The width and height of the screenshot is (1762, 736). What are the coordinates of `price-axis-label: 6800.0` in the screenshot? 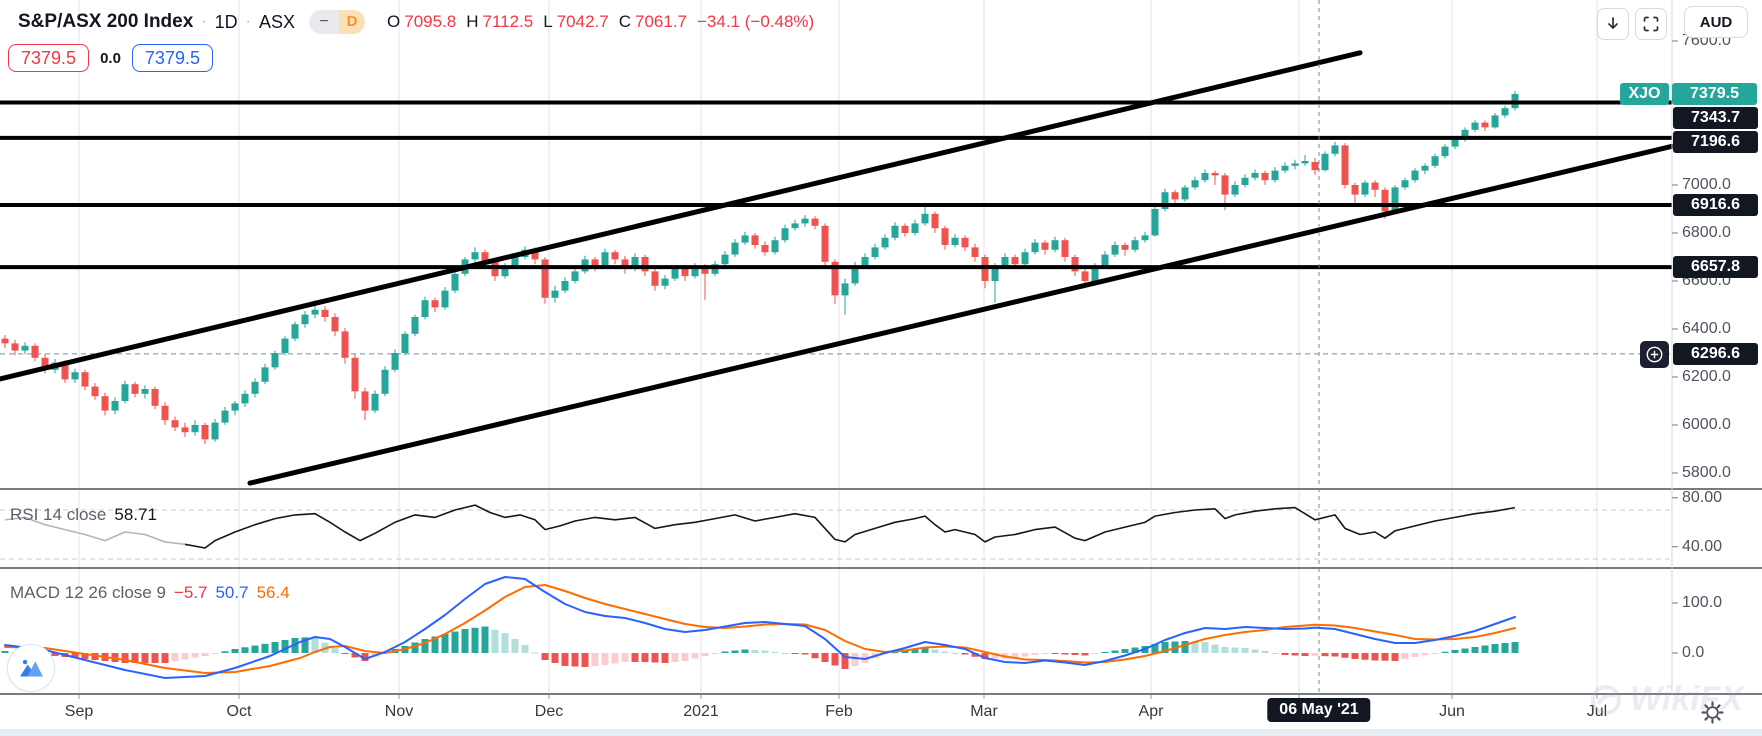 It's located at (1706, 232).